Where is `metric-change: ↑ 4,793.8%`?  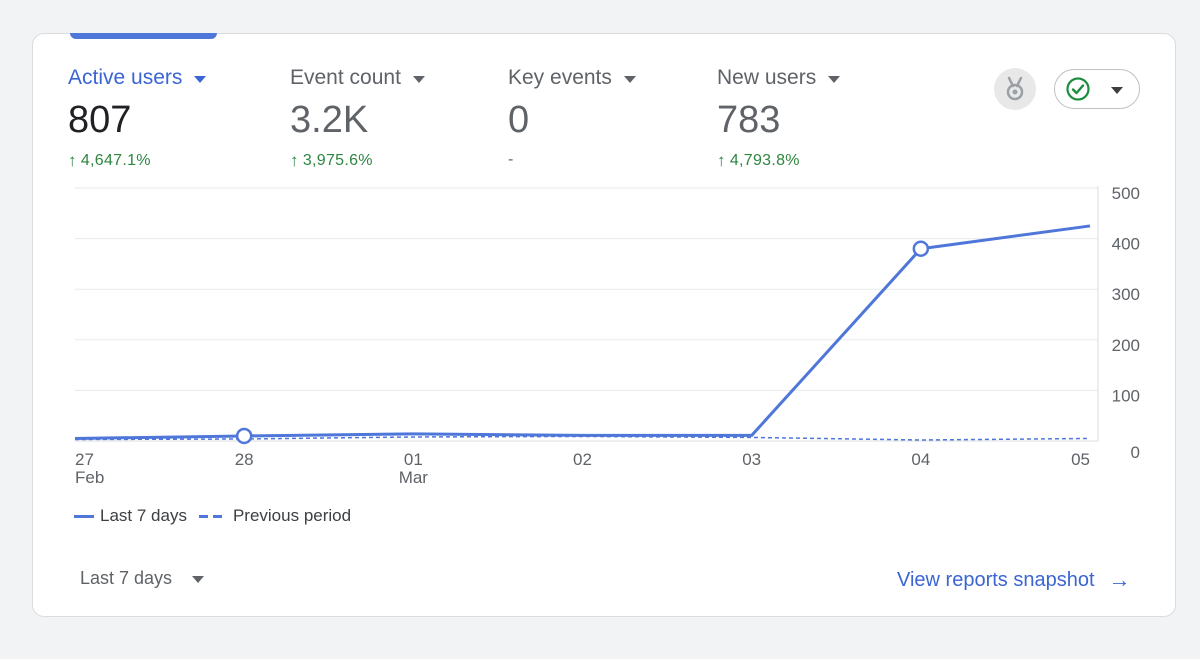
metric-change: ↑ 4,793.8% is located at coordinates (778, 161).